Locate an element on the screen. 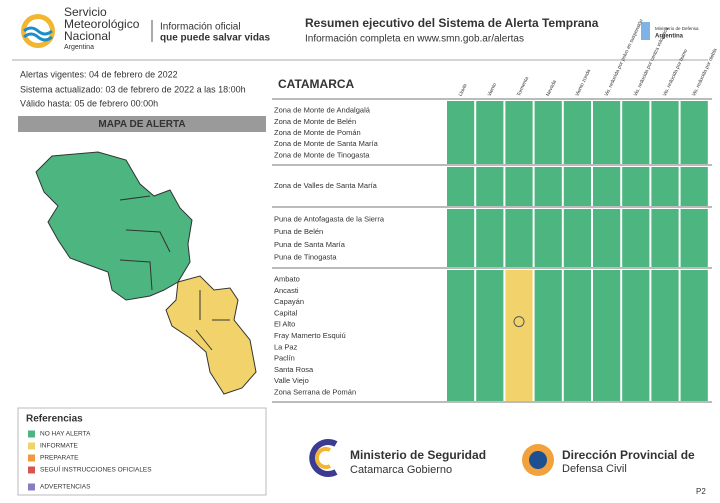  legend-label: PREPARATE is located at coordinates (59, 458).